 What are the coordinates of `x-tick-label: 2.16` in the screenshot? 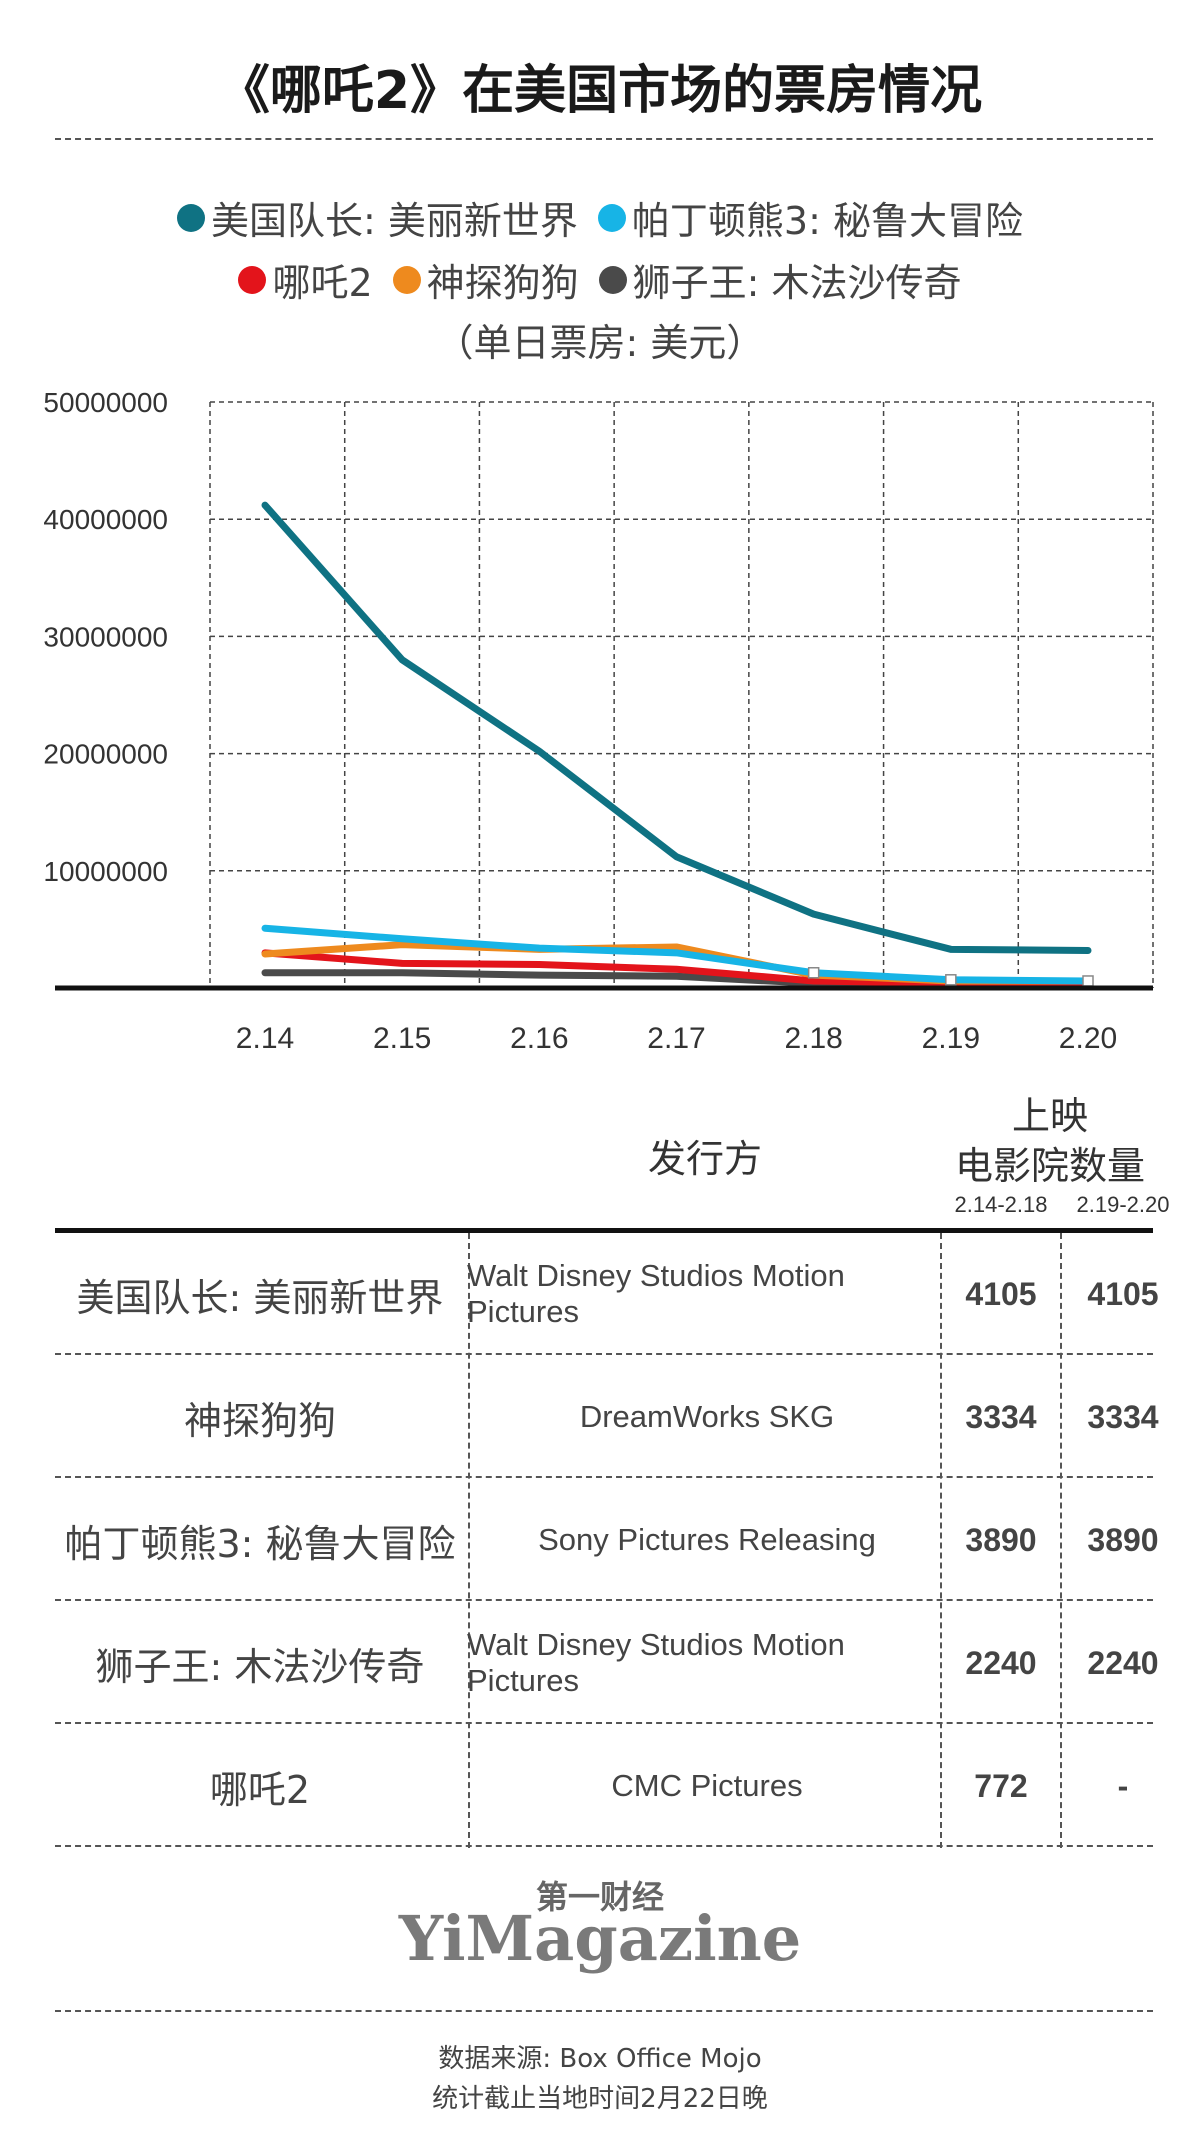 It's located at (539, 1038).